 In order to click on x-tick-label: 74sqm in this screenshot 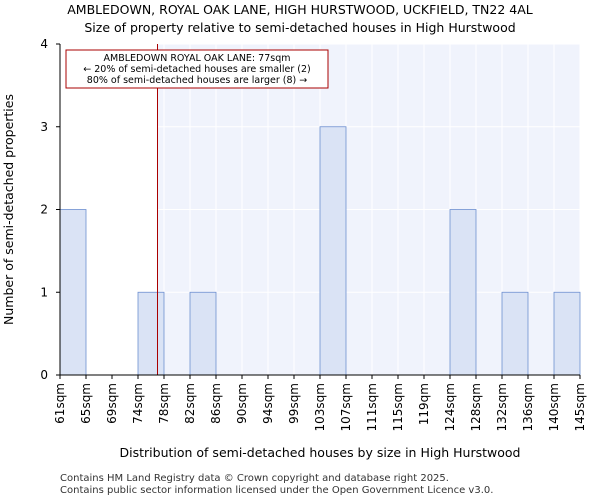, I will do `click(138, 403)`.